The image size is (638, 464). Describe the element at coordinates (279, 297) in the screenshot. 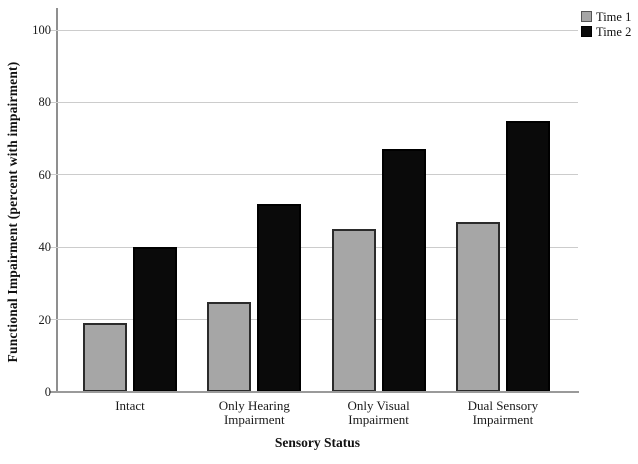

I see `bar-time-2-only-hearing-impairment` at that location.